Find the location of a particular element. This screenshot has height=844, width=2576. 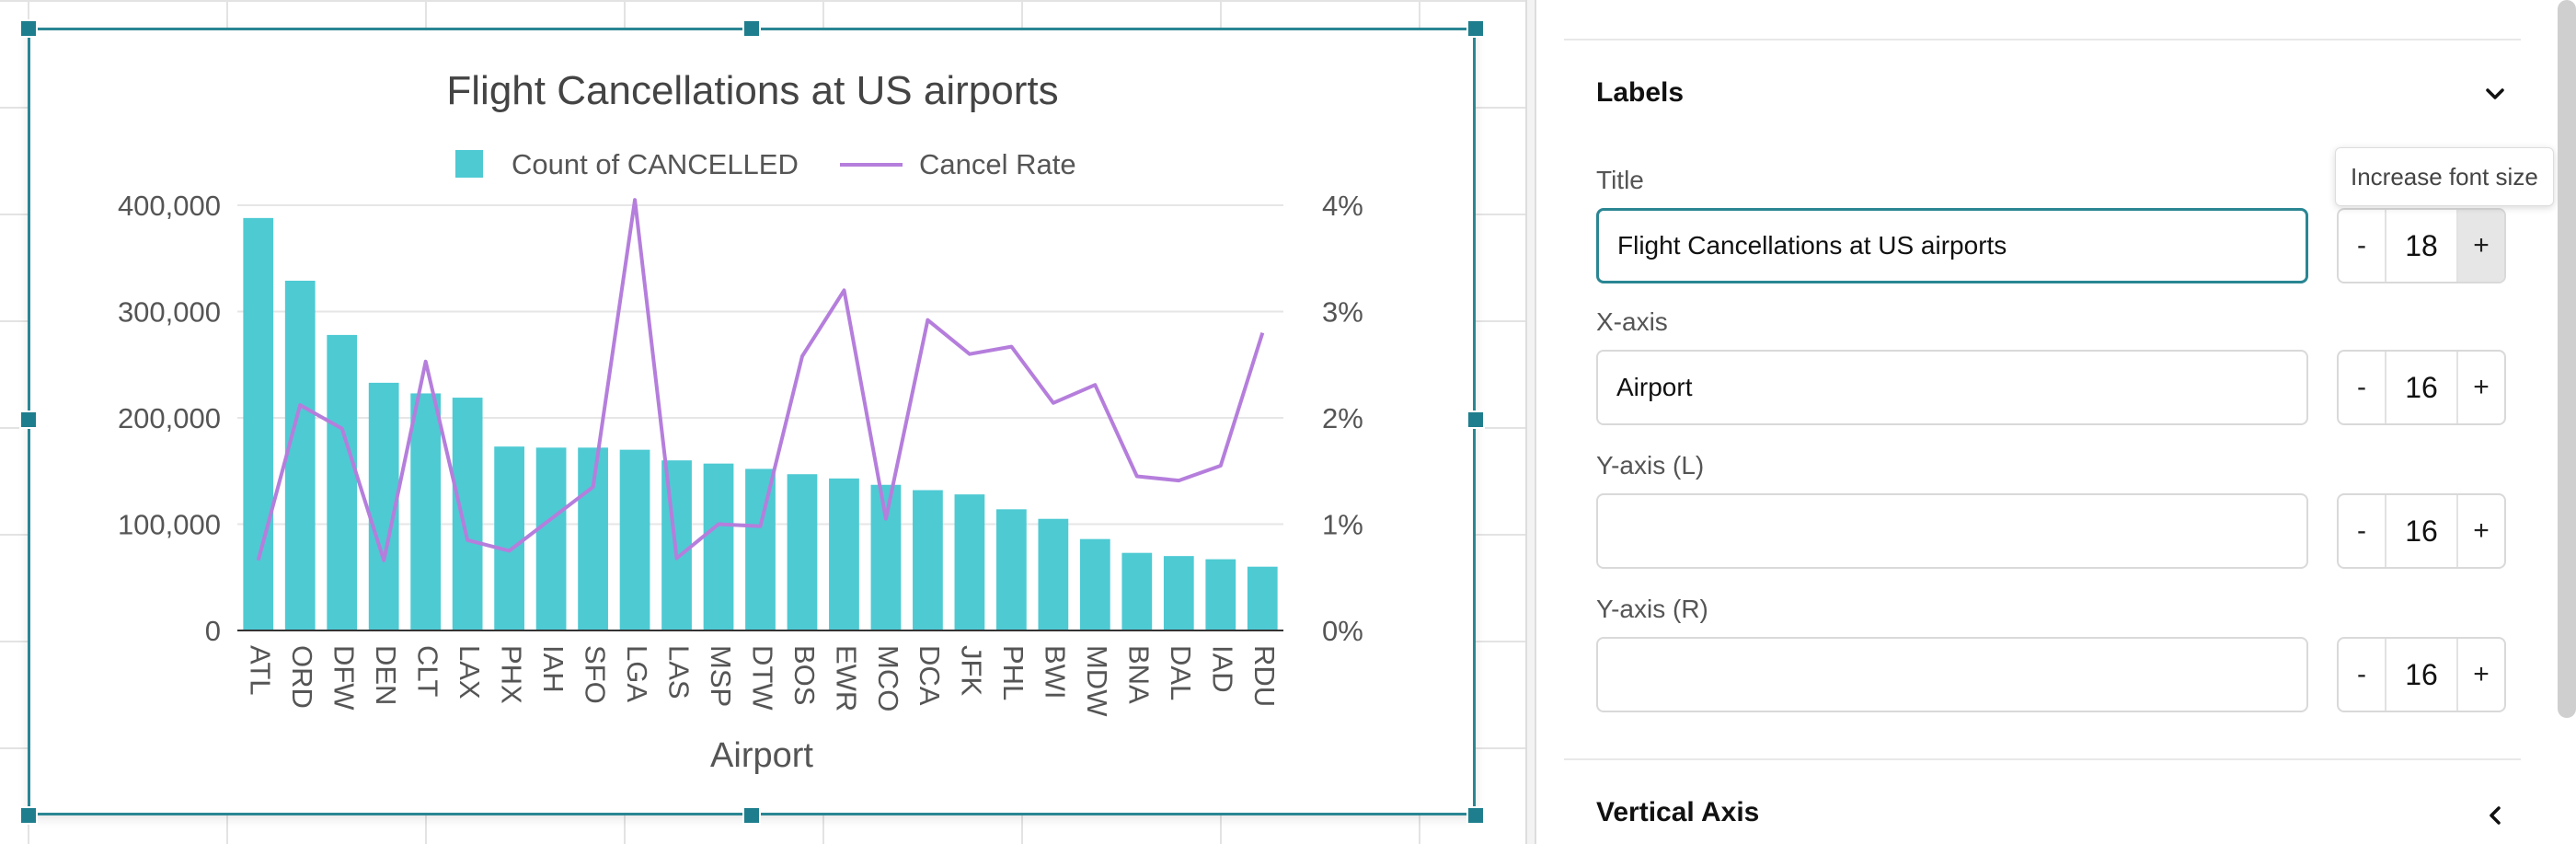

yaxis-left-font-size-stepper: - 16 + is located at coordinates (2421, 531).